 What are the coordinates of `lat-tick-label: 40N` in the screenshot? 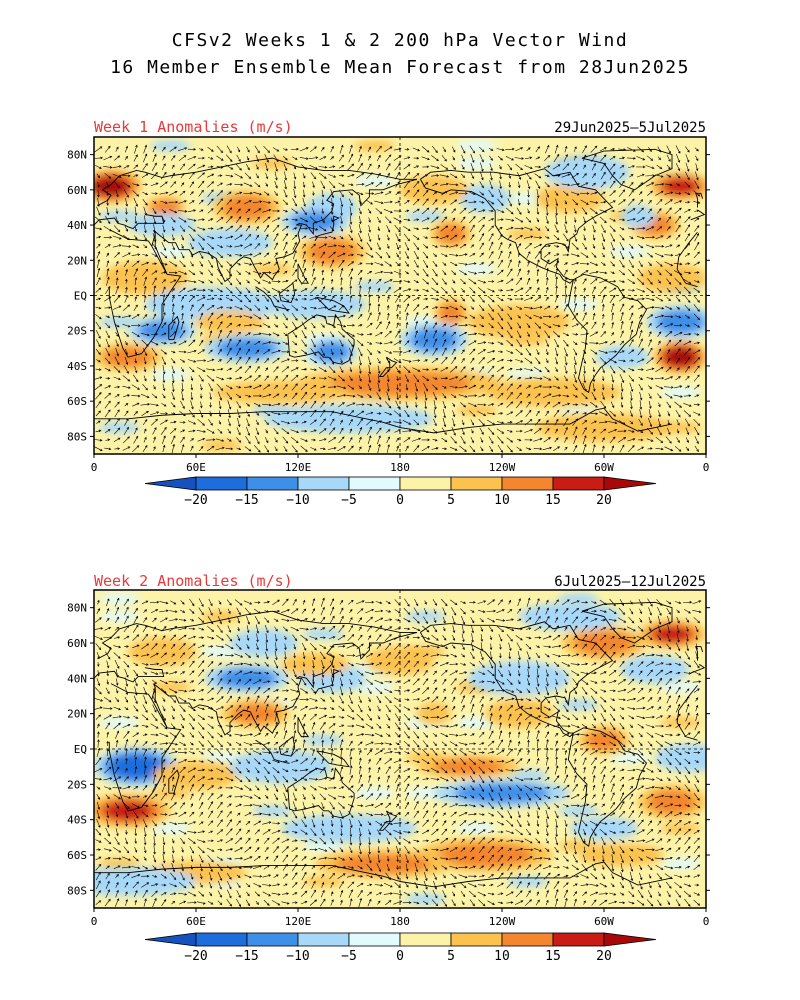 It's located at (77, 678).